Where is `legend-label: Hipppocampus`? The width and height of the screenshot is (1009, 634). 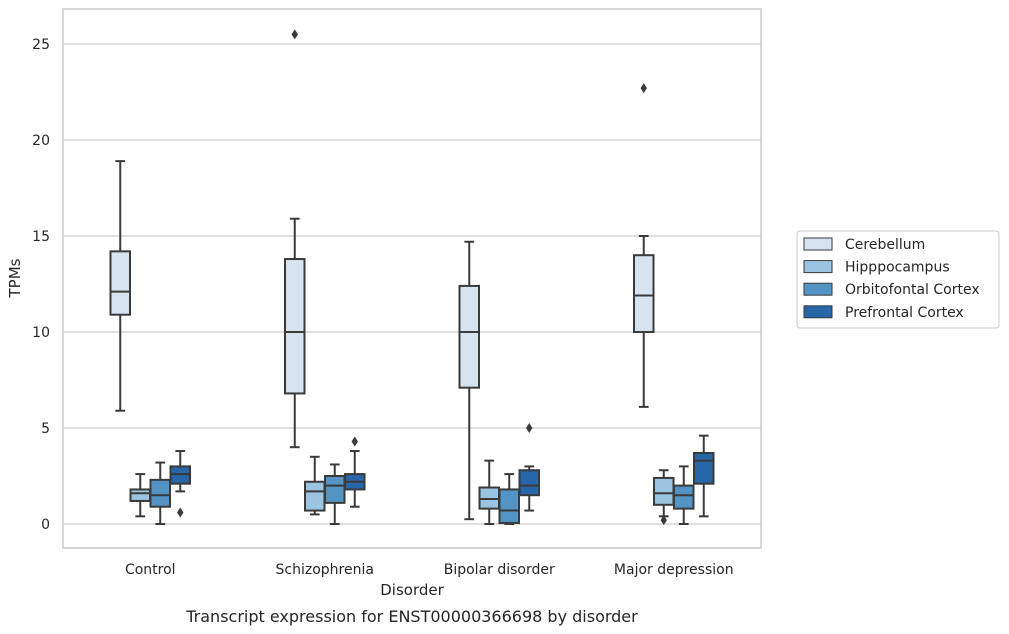
legend-label: Hipppocampus is located at coordinates (897, 268).